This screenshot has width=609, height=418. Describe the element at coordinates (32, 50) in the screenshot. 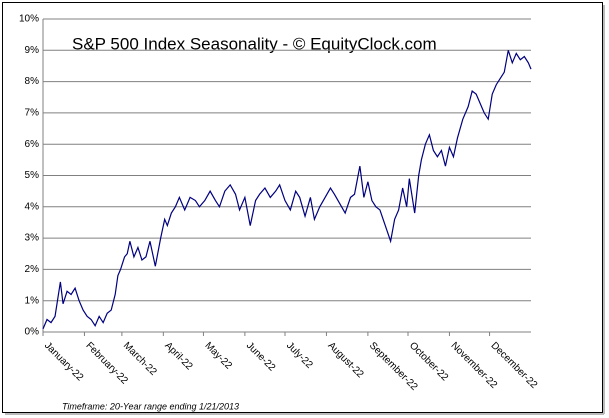

I see `y-tick-label: 9%` at that location.